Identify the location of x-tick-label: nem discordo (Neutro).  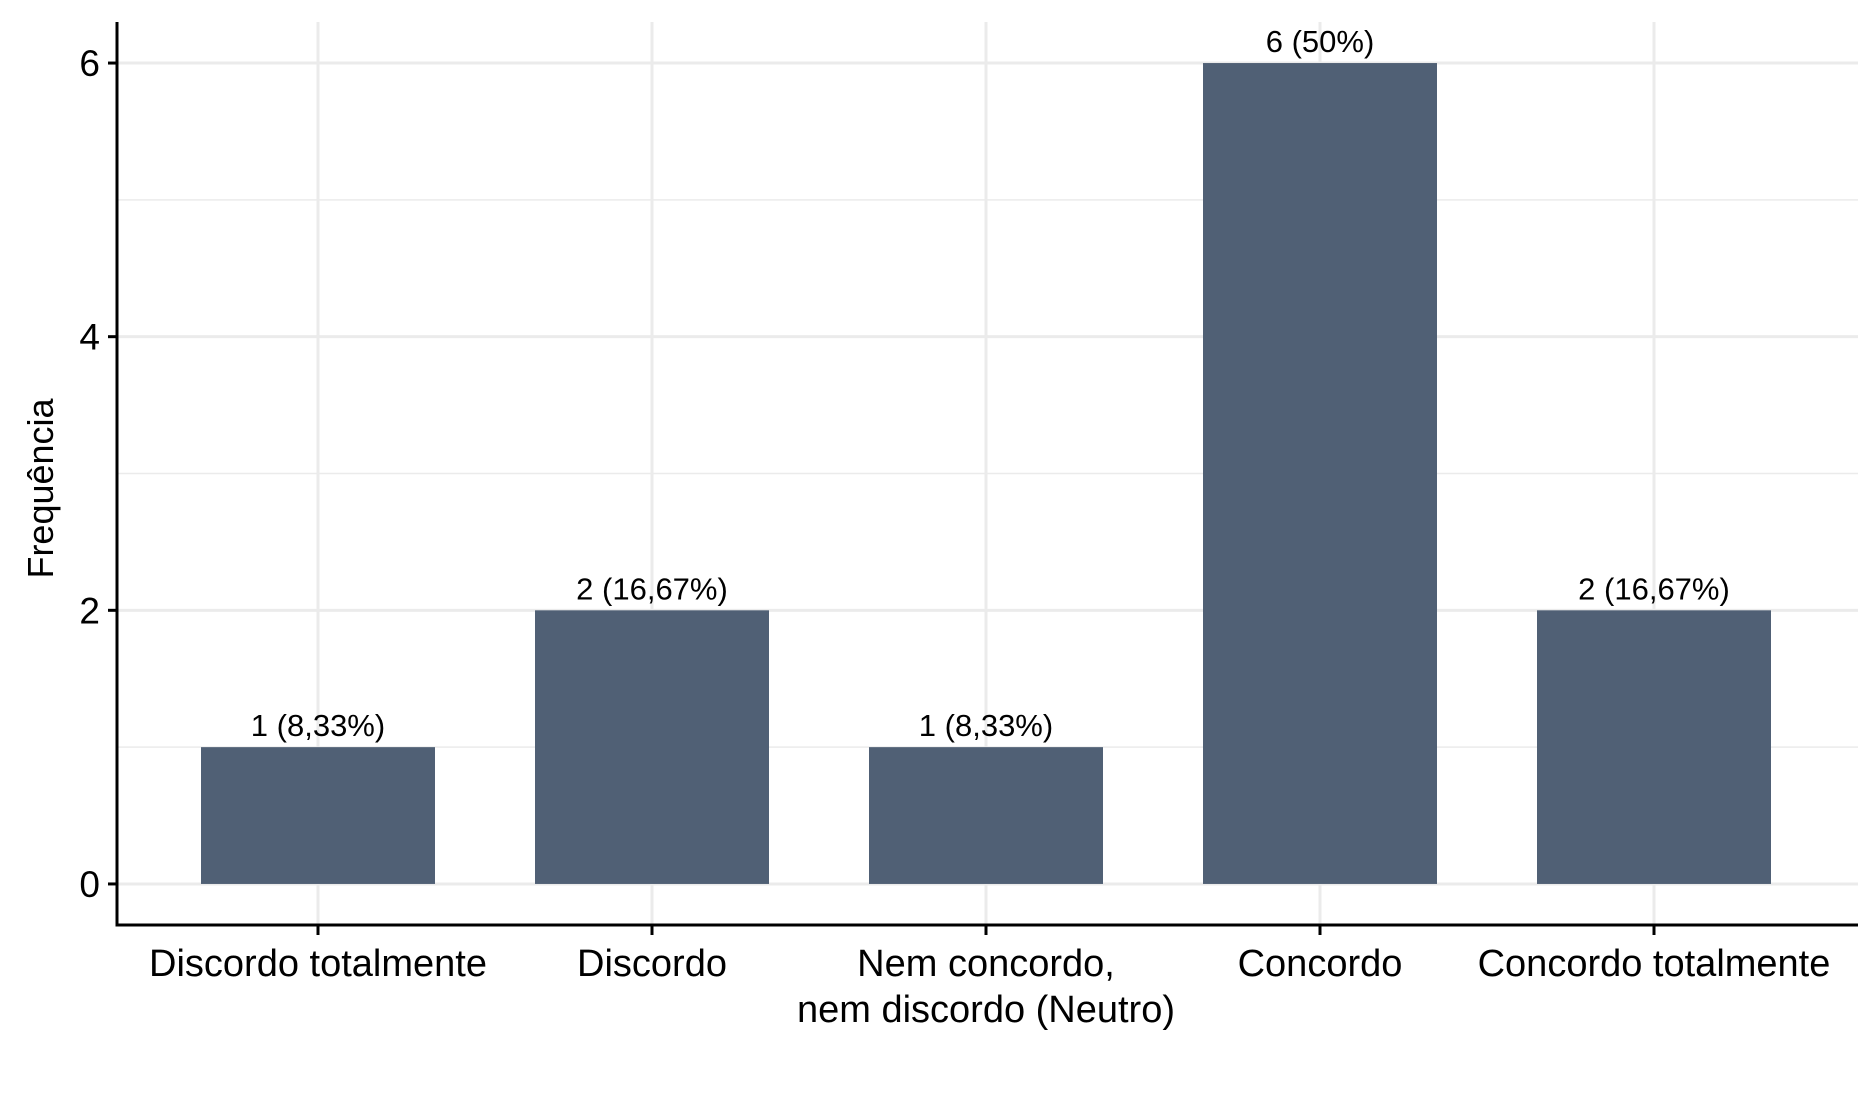
(986, 1010).